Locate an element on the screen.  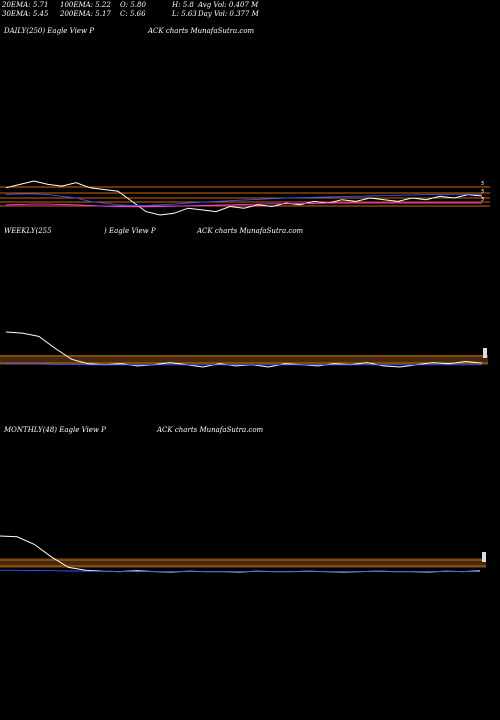
ema30-label: 30EMA: 5.45 is located at coordinates (25, 14).